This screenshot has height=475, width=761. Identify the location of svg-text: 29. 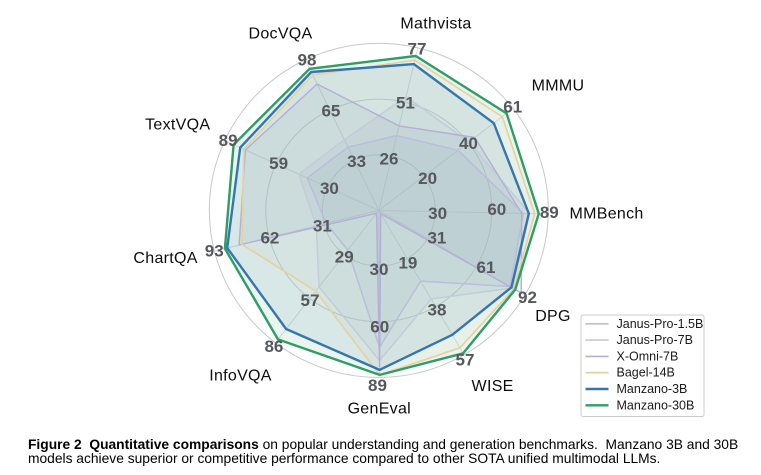
(344, 257).